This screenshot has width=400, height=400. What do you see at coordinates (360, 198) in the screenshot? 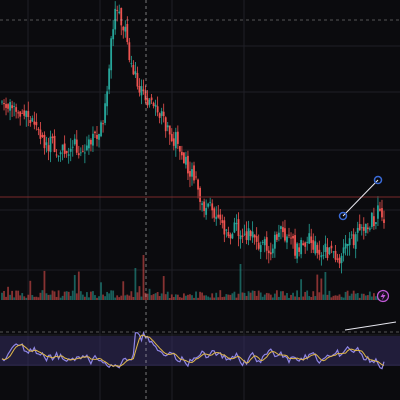
I see `trendline-price` at bounding box center [360, 198].